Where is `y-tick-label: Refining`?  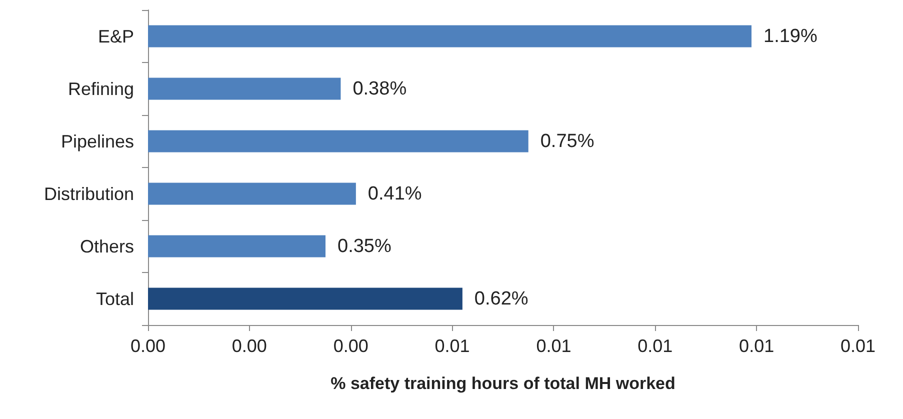
y-tick-label: Refining is located at coordinates (101, 88).